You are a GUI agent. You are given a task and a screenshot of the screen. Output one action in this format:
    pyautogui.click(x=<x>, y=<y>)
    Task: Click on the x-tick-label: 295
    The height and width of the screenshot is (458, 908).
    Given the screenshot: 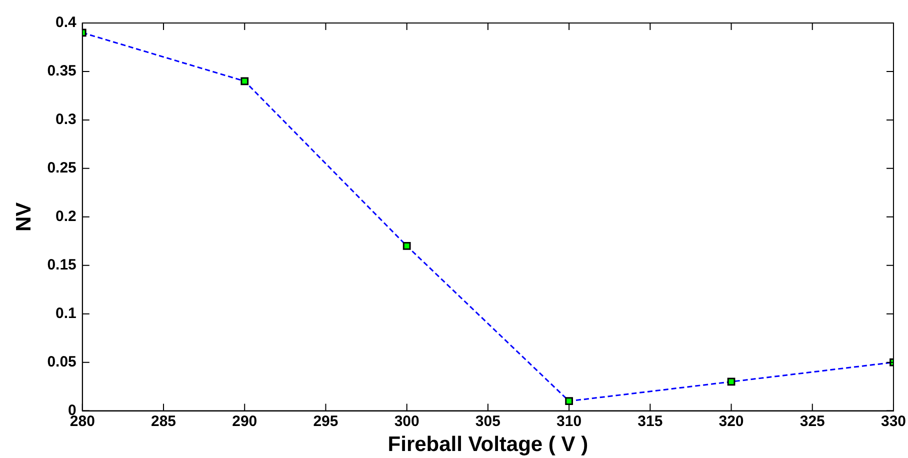 What is the action you would take?
    pyautogui.click(x=325, y=421)
    